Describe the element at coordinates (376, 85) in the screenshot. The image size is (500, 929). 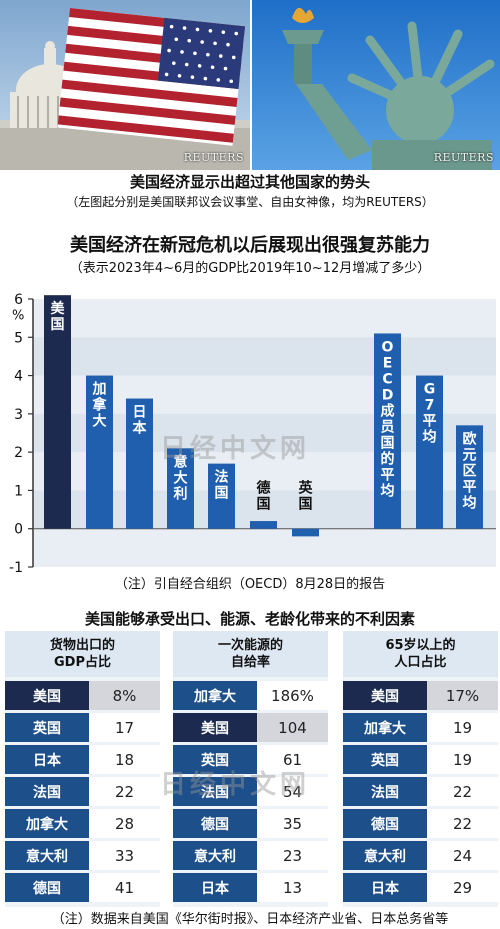
I see `statue-of-liberty-photo: REUTERS` at that location.